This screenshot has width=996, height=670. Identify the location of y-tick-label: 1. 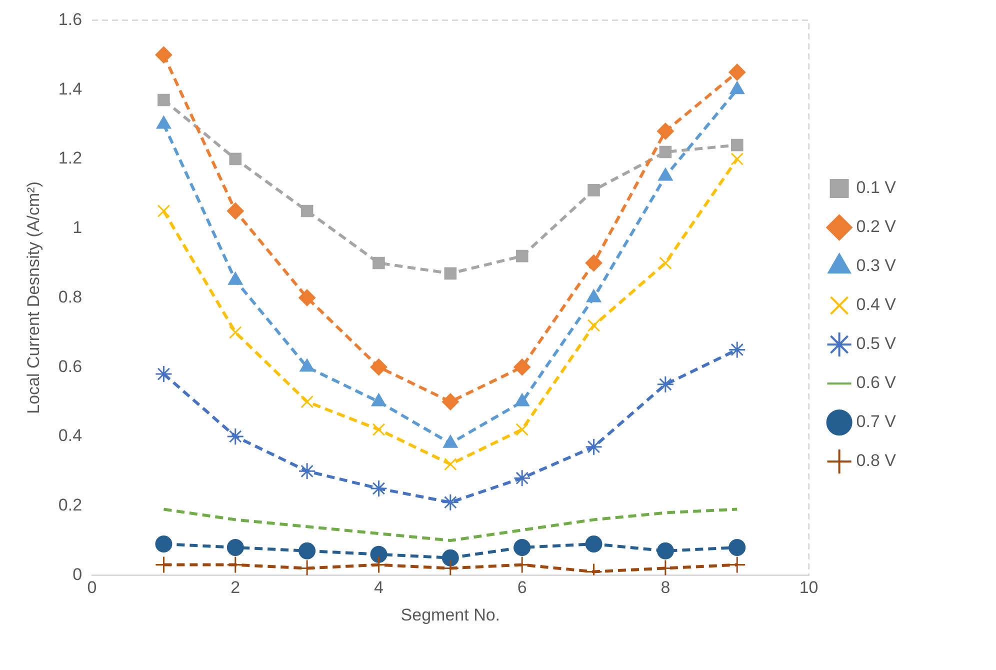
(77, 228).